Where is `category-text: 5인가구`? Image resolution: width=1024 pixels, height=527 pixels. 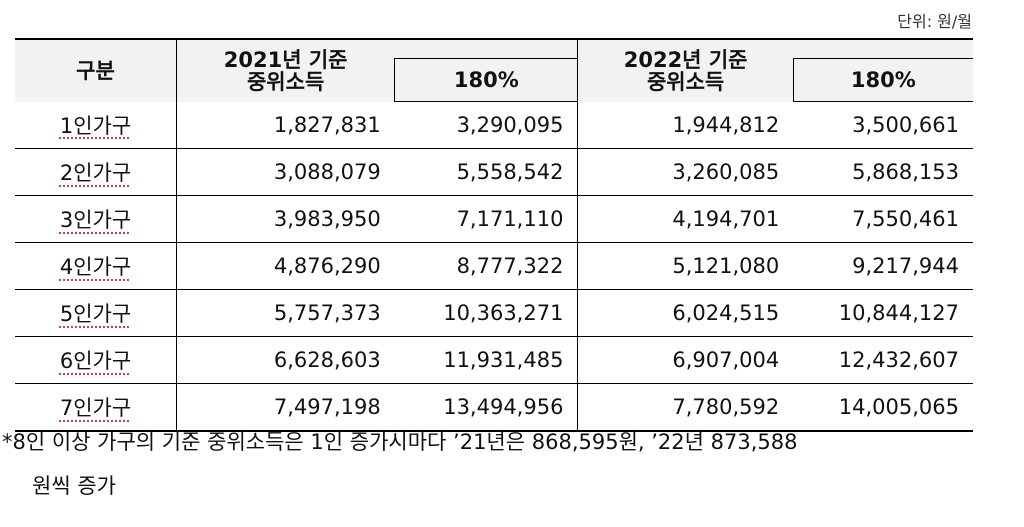
category-text: 5인가구 is located at coordinates (95, 314).